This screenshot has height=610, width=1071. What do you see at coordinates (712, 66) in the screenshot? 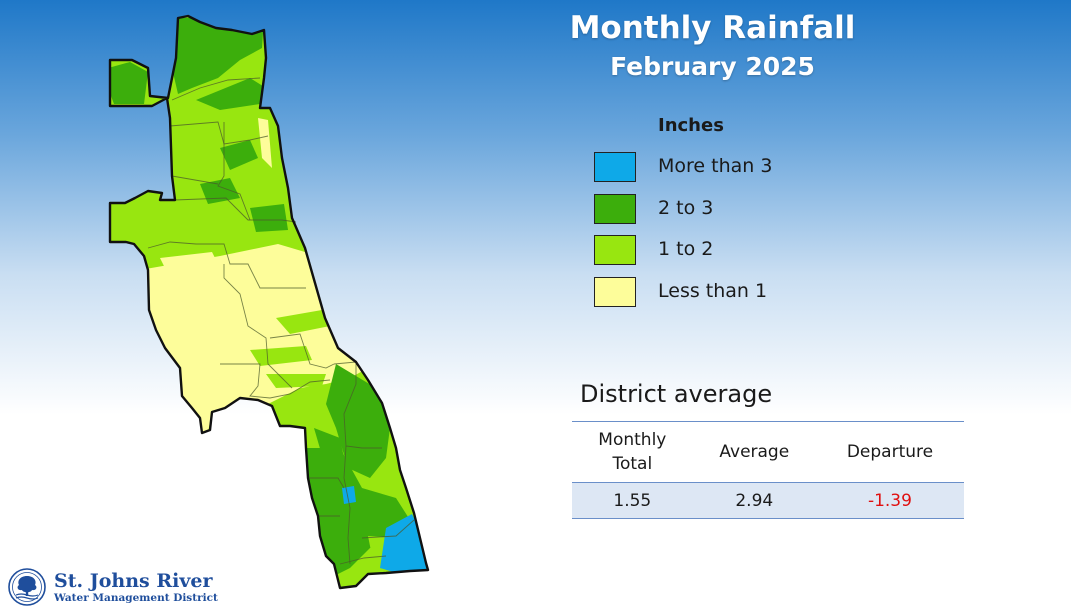
I see `map-subtitle: February 2025` at bounding box center [712, 66].